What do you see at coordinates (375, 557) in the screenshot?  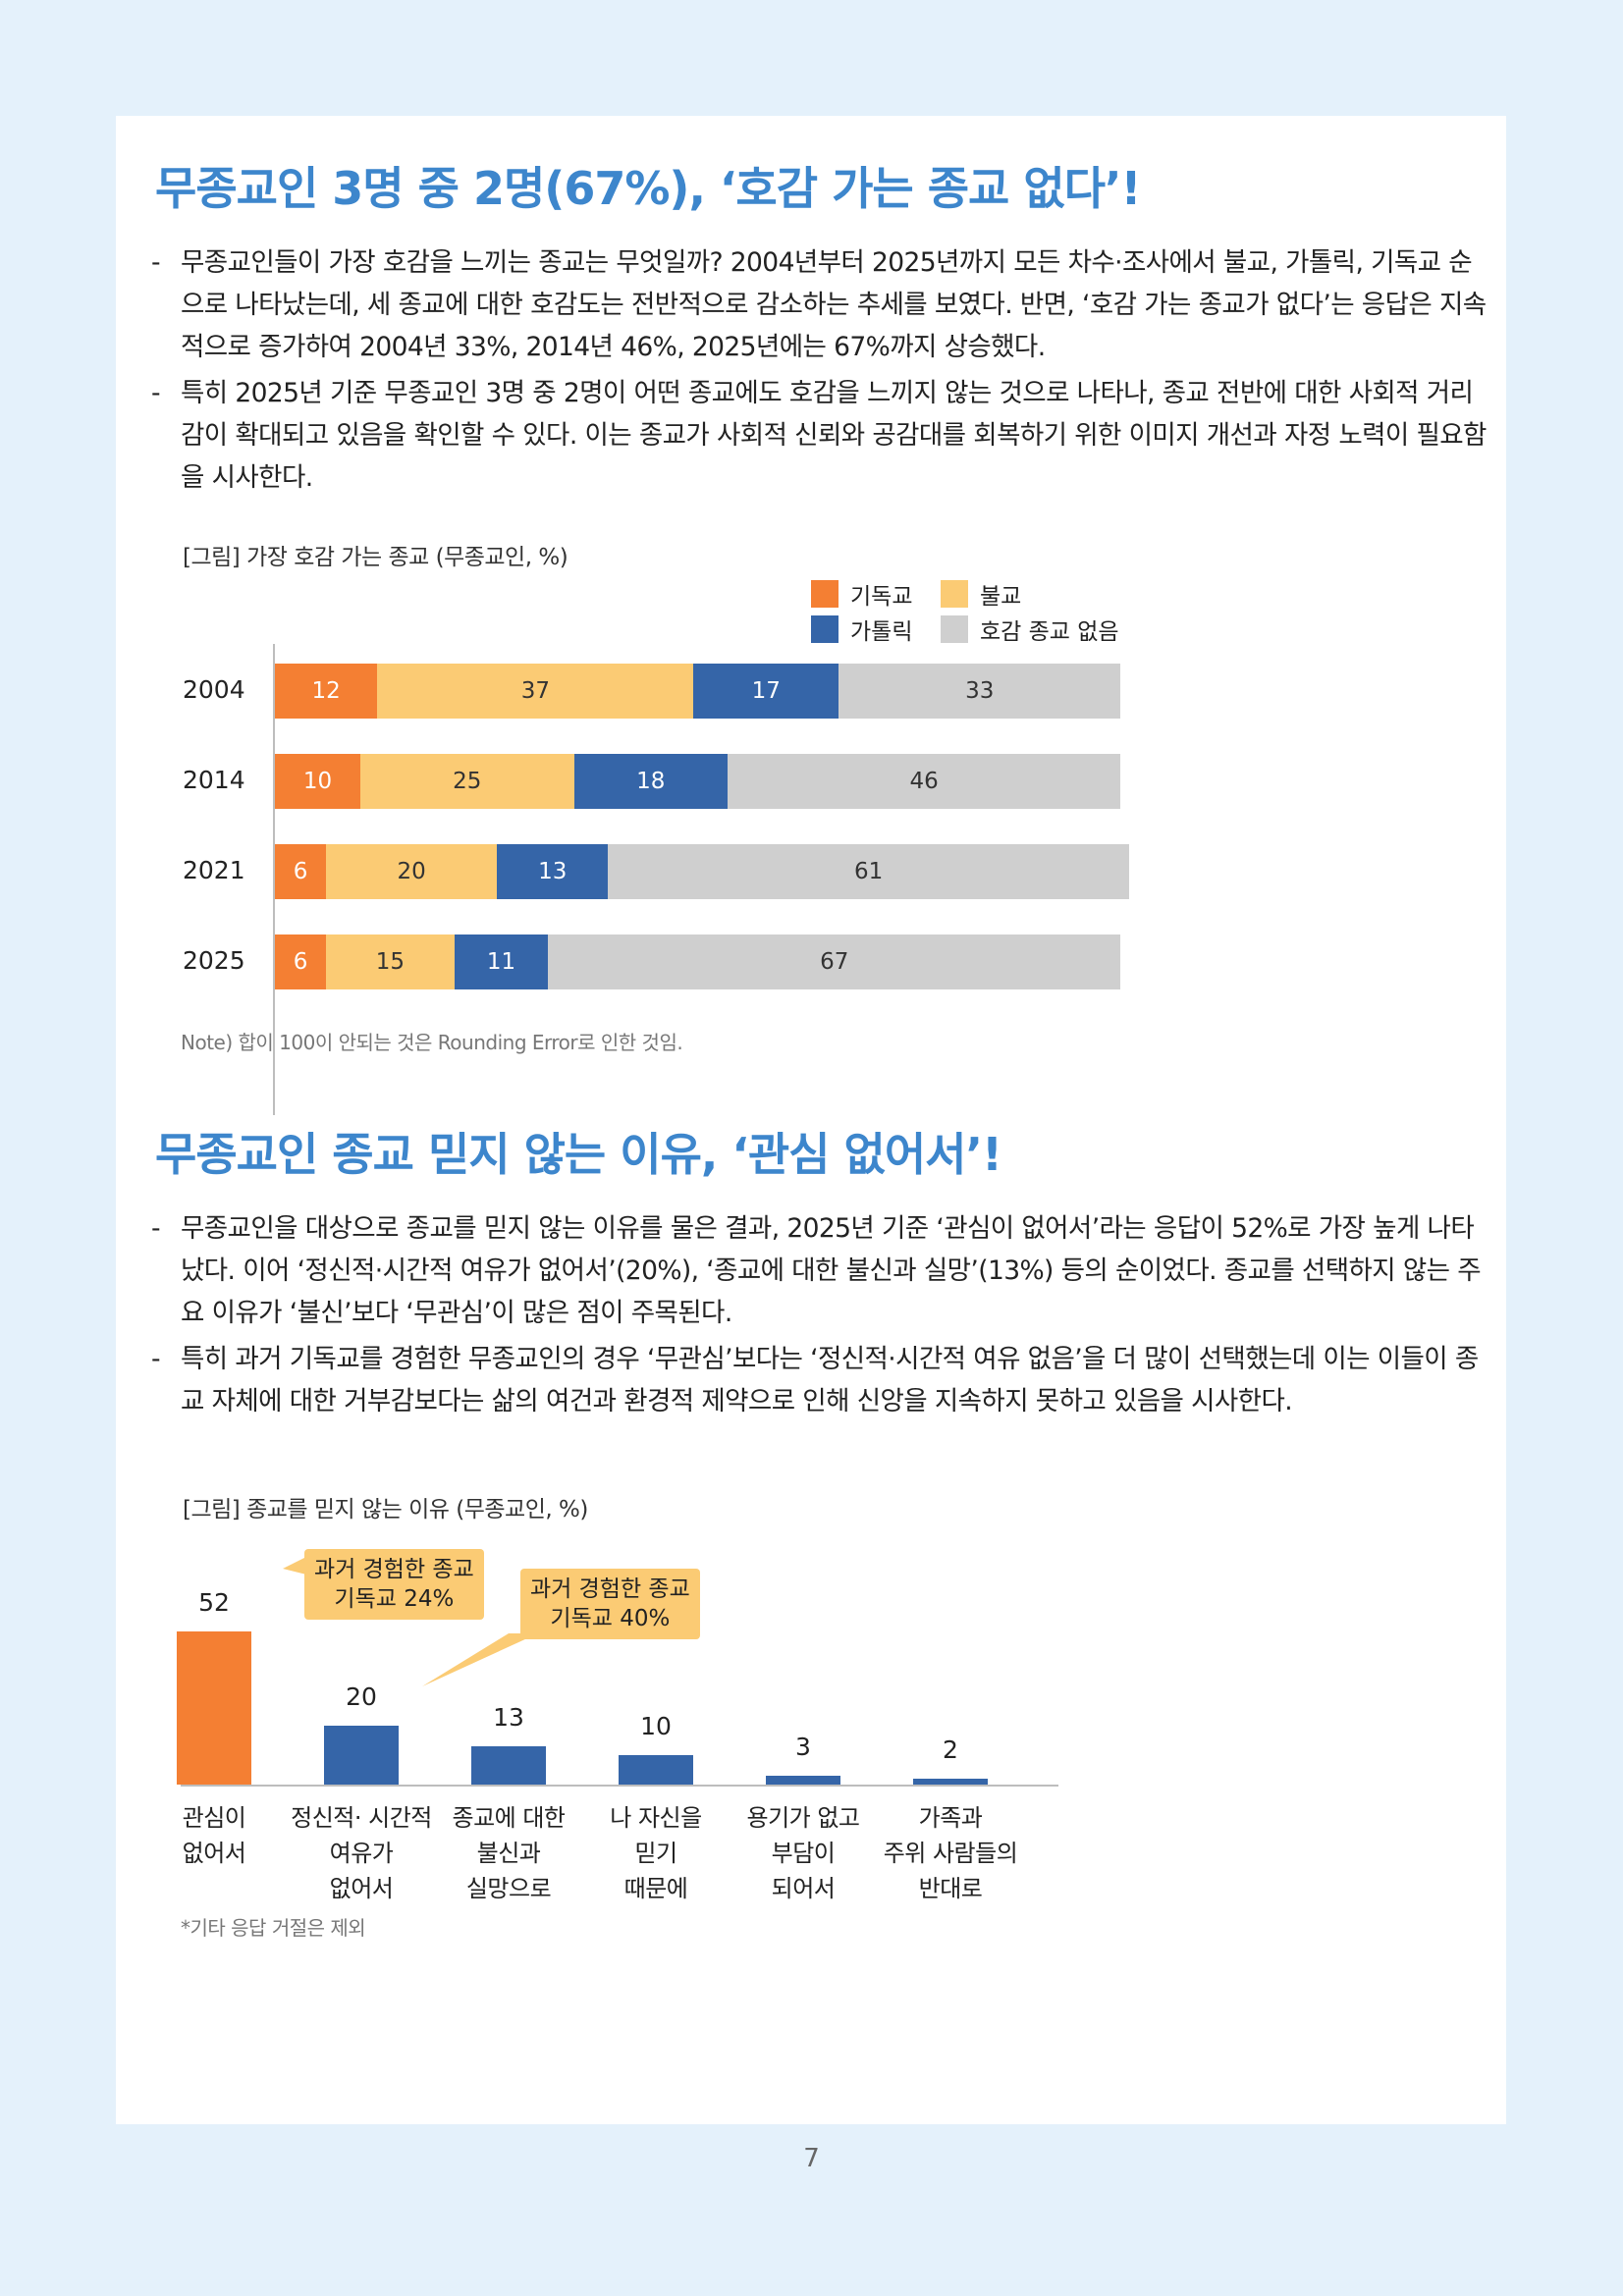 I see `figure1-caption: [그림] 가장 호감 가는 종교 (무종교인, %)` at bounding box center [375, 557].